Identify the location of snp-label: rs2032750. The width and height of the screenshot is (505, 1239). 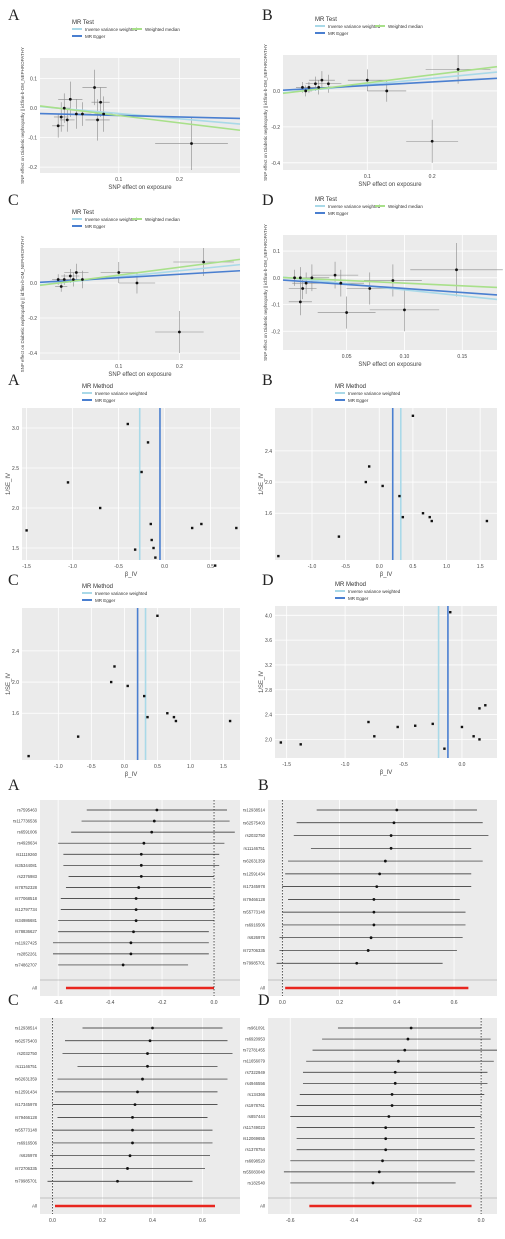
(27, 1053).